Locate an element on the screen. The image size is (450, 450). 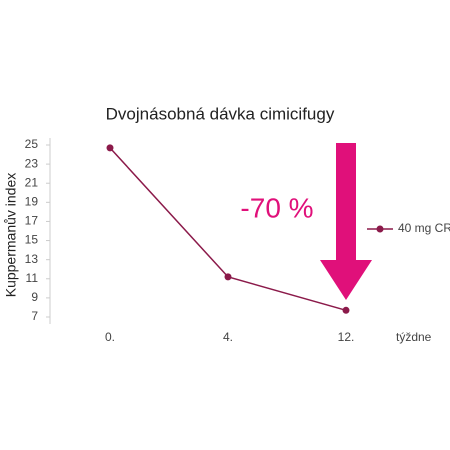
y-tick-label: 15 is located at coordinates (32, 240).